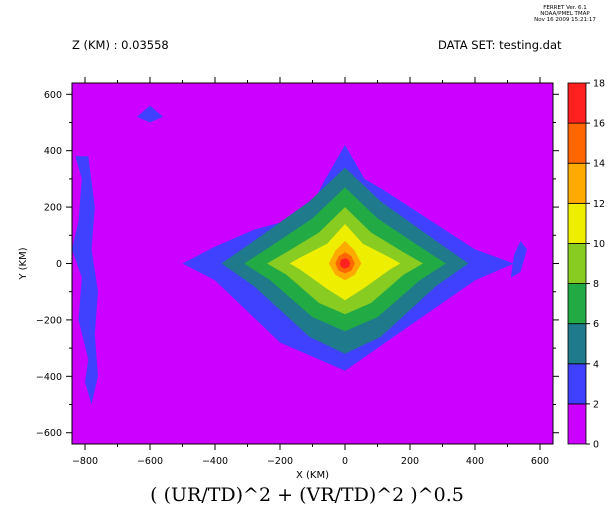  What do you see at coordinates (345, 461) in the screenshot?
I see `x-tick-label-4: 0` at bounding box center [345, 461].